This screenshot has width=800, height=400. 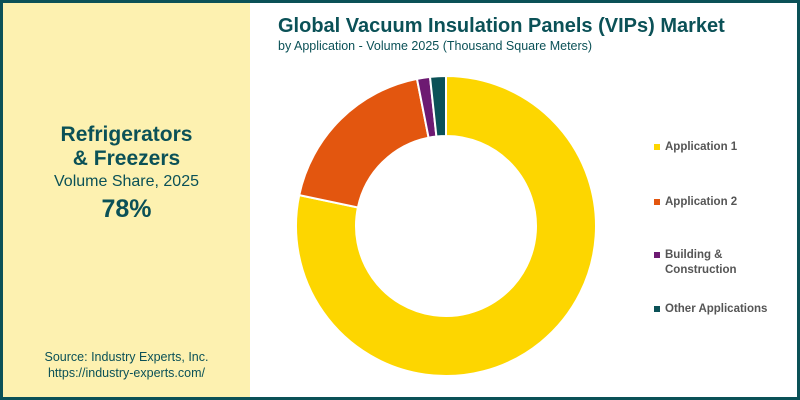 I want to click on legend-label: Application 2, so click(x=701, y=202).